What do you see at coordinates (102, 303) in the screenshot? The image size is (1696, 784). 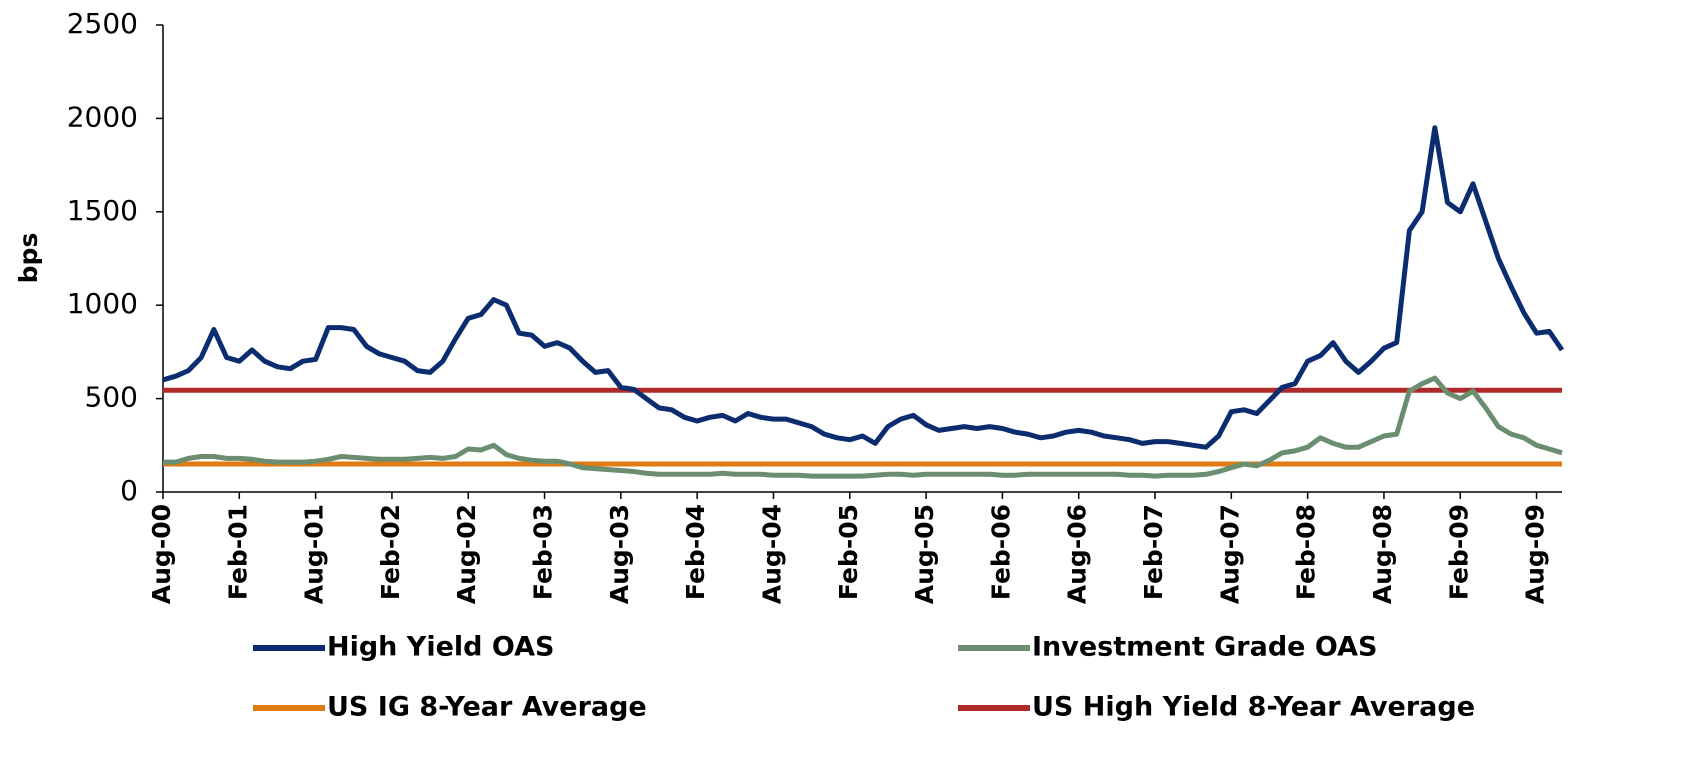 I see `y-tick-label: 1000` at bounding box center [102, 303].